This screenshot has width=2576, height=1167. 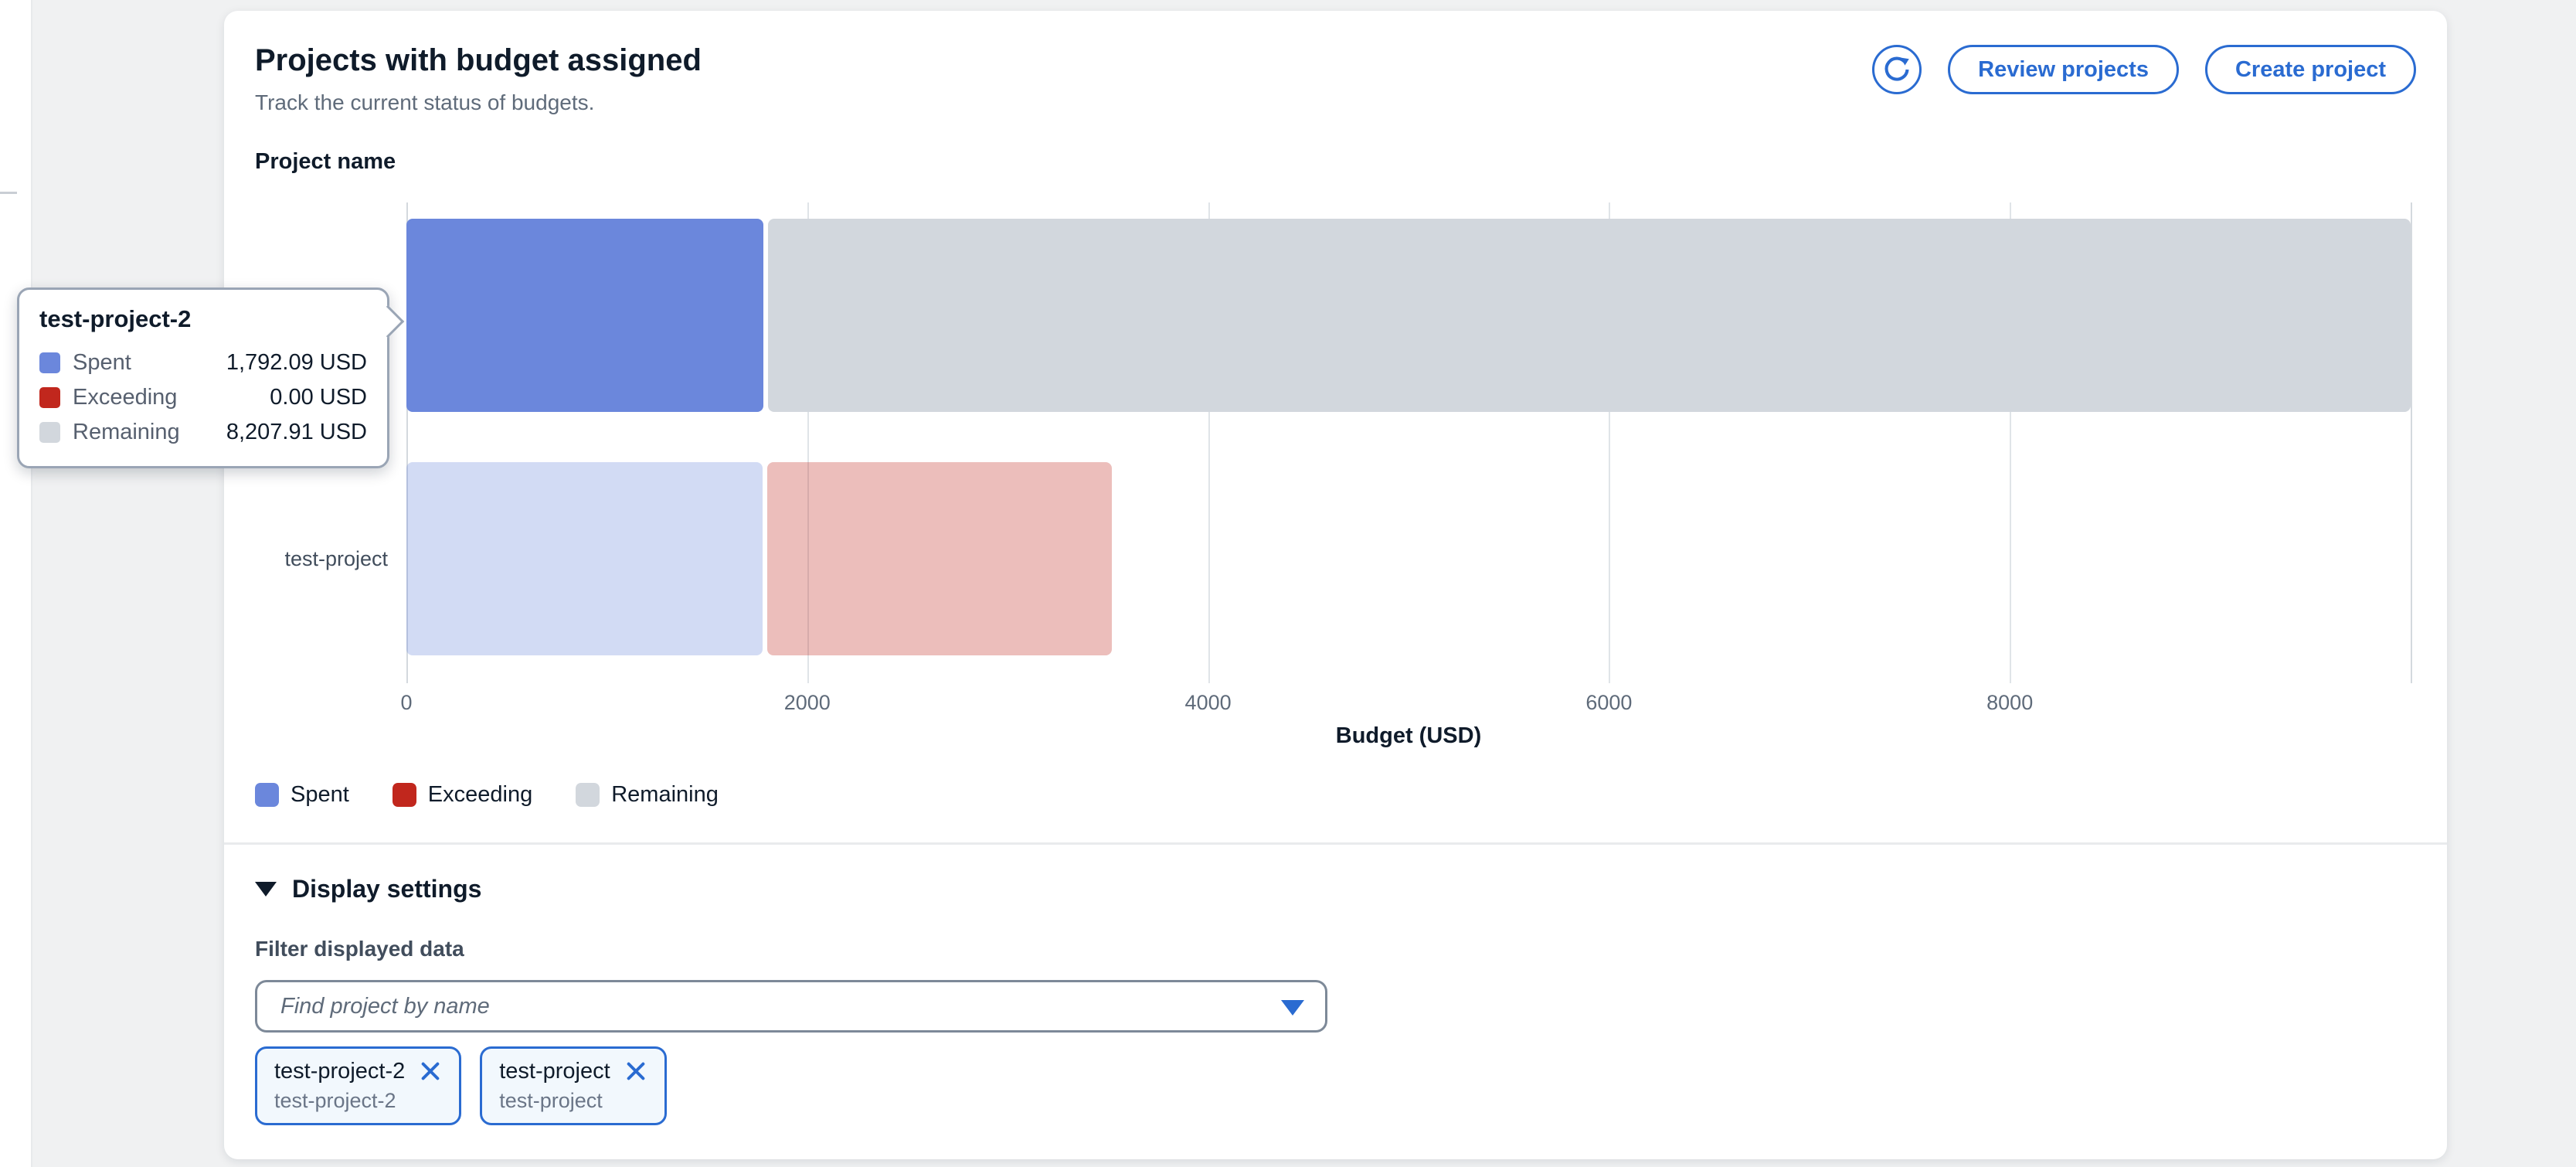 I want to click on header-actions: Review projects Create project, so click(x=2144, y=69).